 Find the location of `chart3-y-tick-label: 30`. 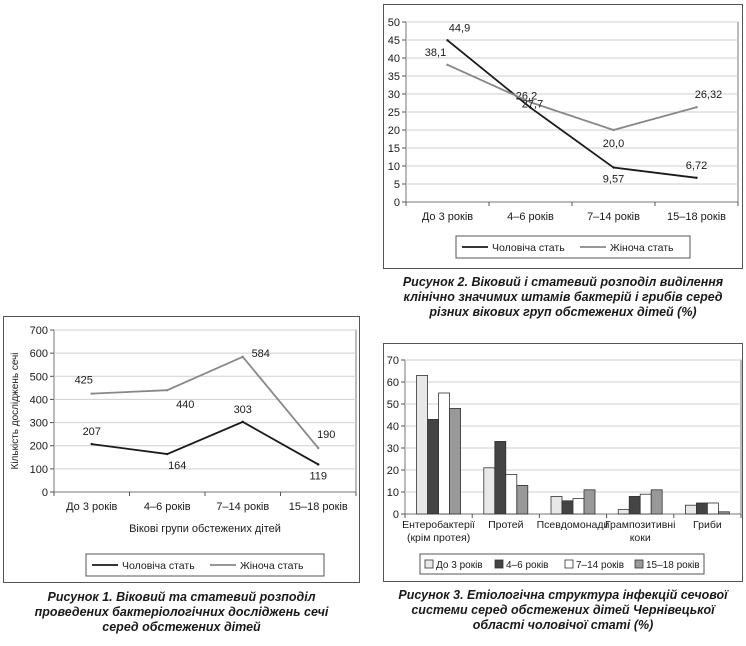

chart3-y-tick-label: 30 is located at coordinates (393, 449).